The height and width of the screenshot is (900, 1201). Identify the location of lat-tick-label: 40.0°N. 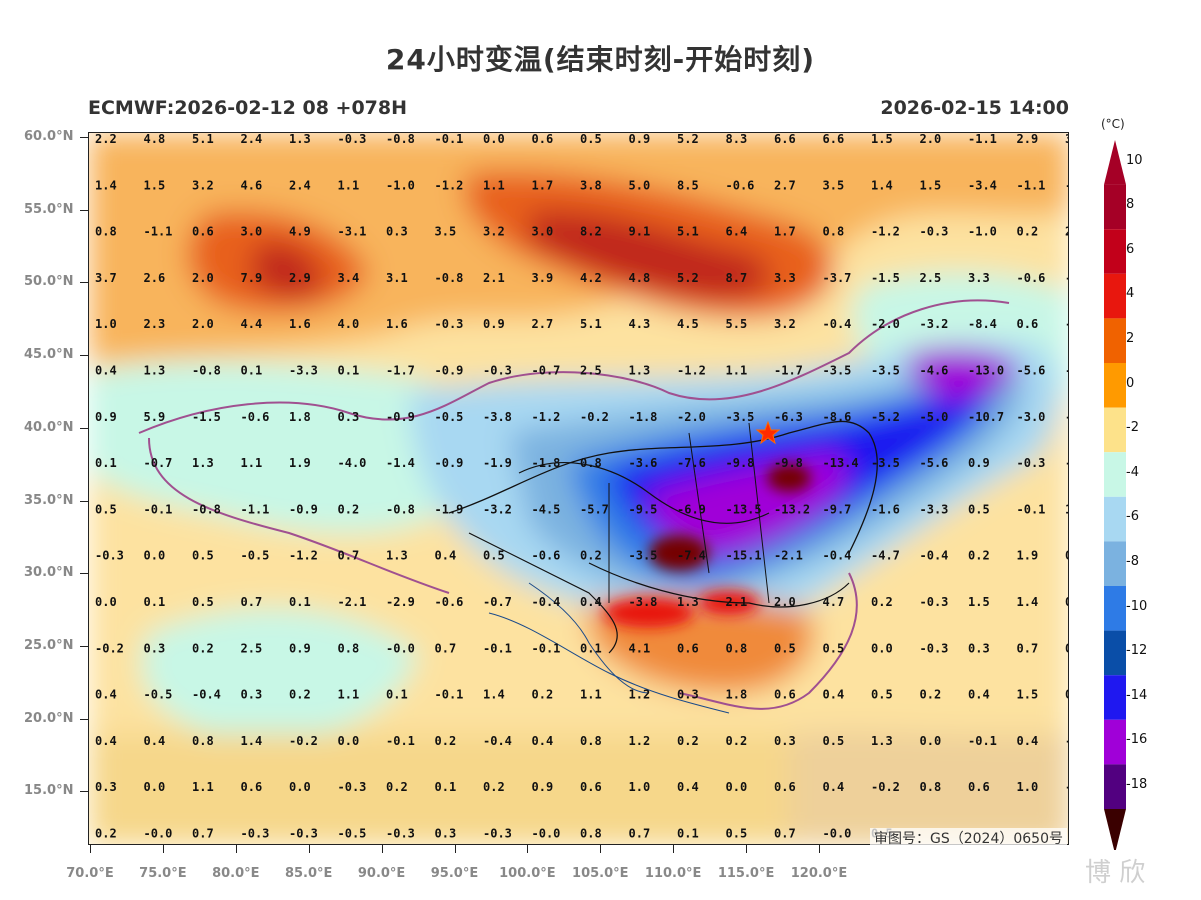
(49, 427).